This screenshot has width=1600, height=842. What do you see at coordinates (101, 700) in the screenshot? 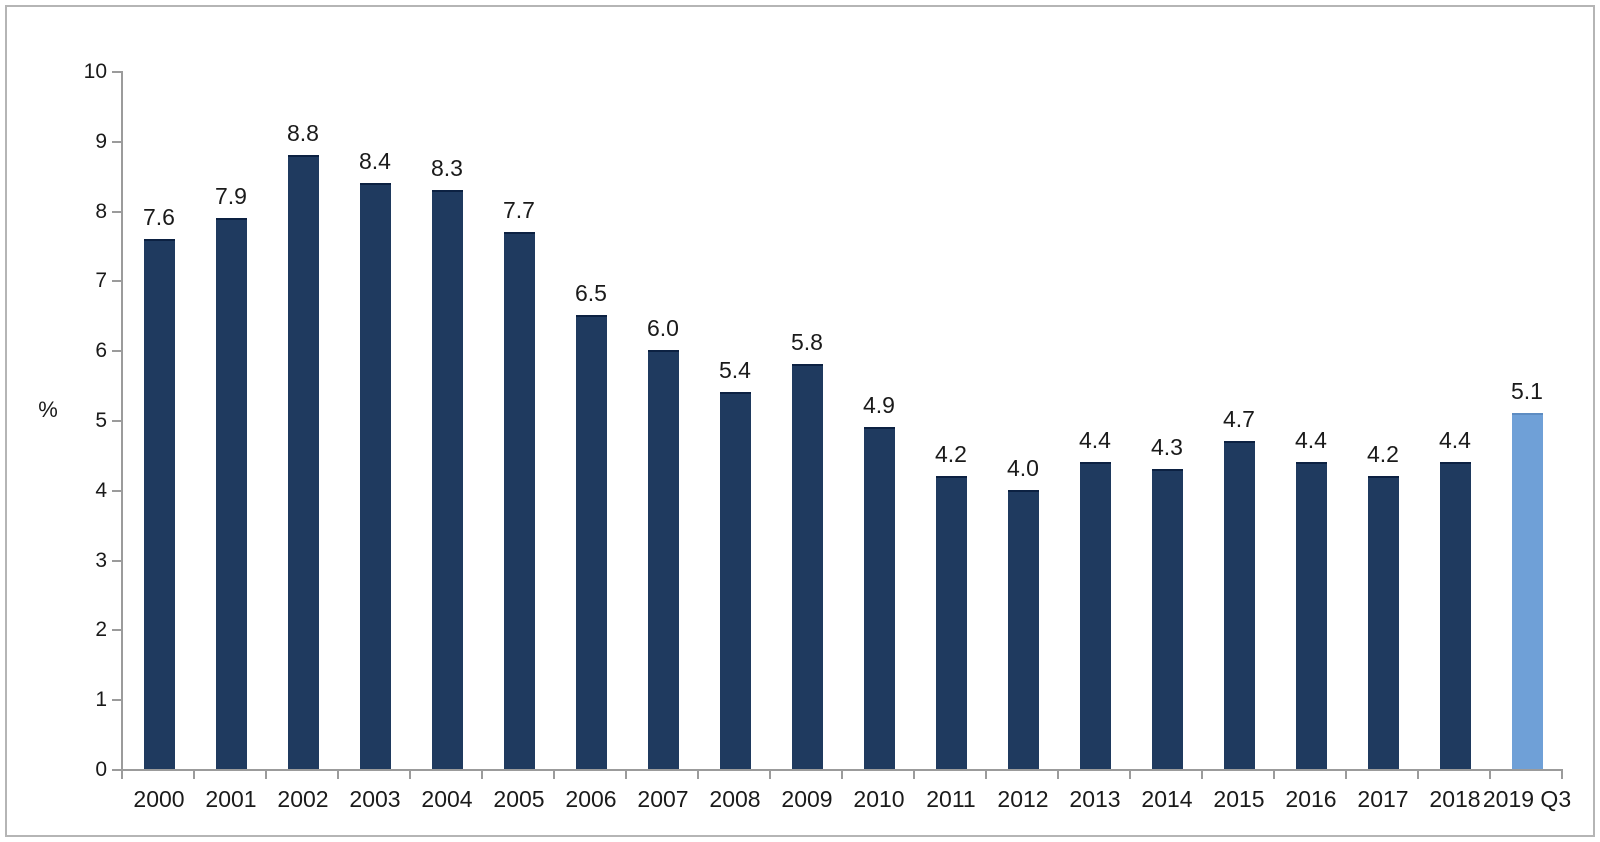
I see `y-axis-tick-label: 1` at bounding box center [101, 700].